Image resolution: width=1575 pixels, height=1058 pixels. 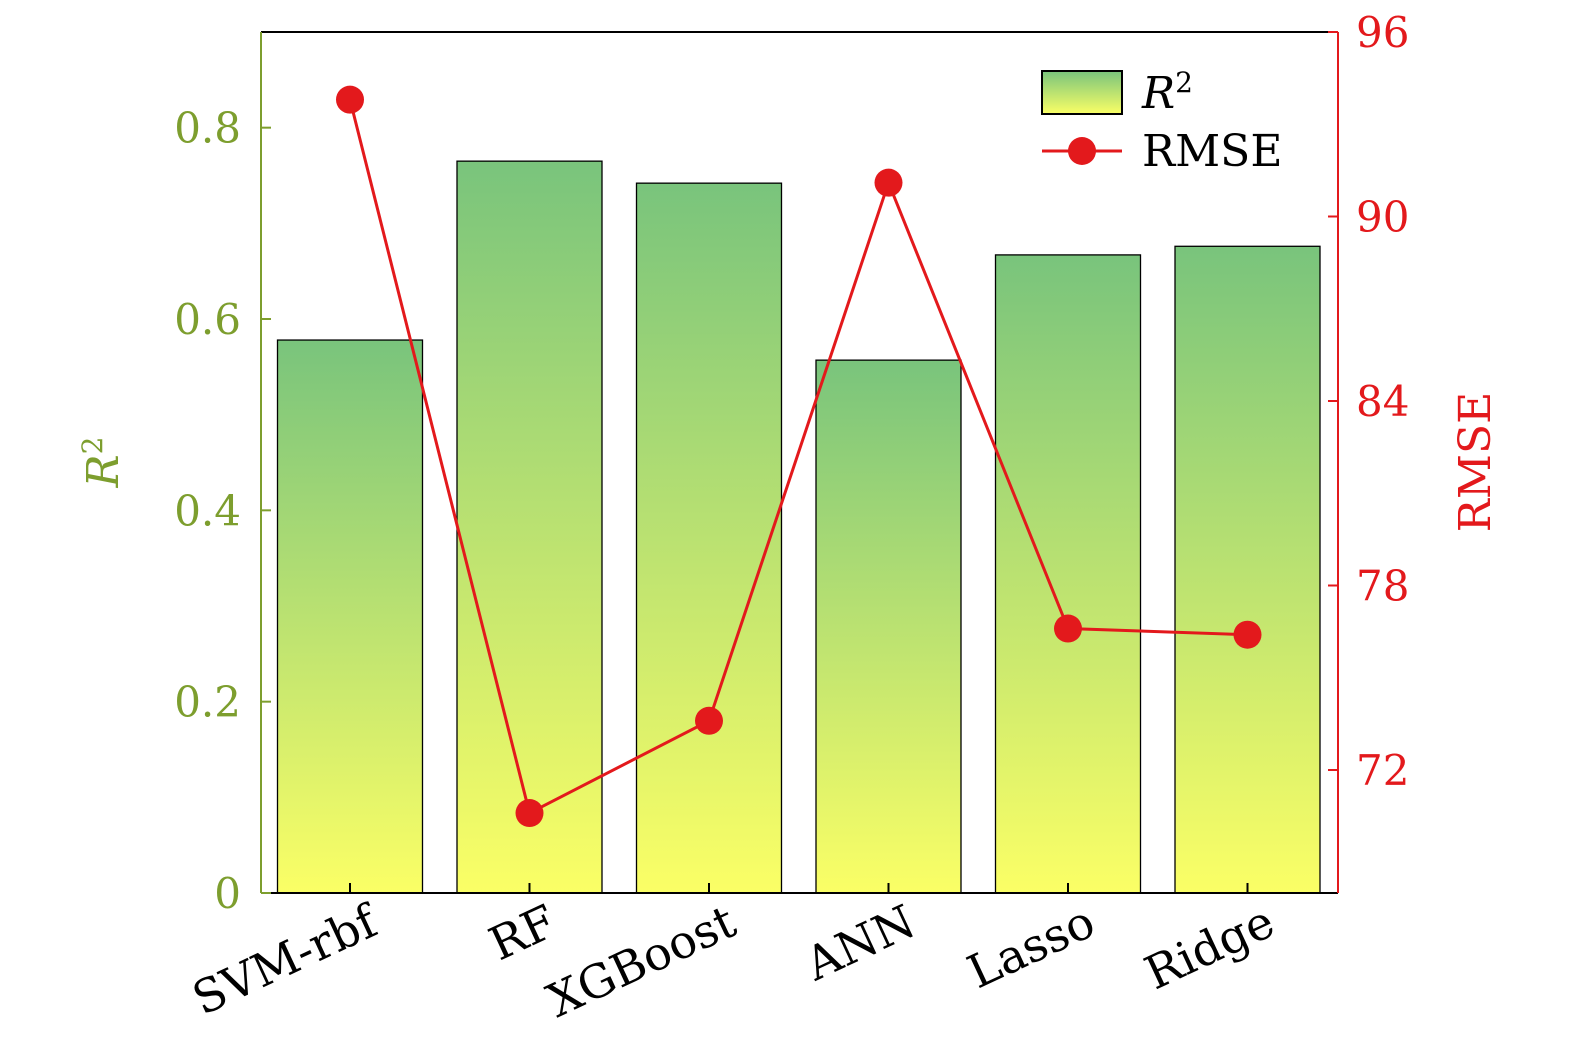 I want to click on bar-xgboost, so click(x=709, y=538).